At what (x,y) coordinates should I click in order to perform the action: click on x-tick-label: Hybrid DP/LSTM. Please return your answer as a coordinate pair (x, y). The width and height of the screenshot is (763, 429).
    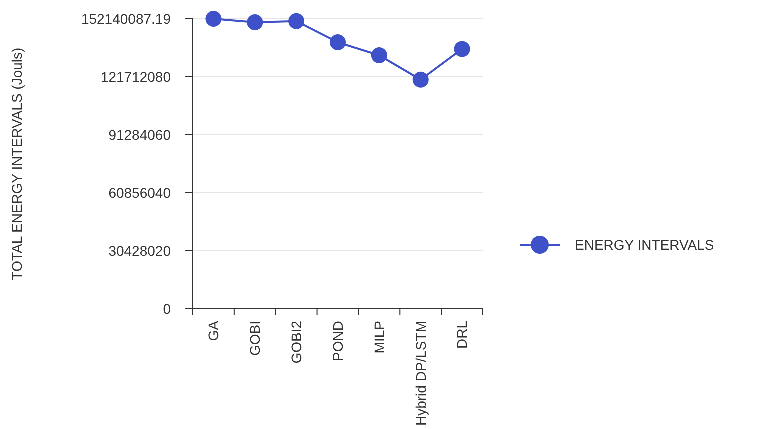
    Looking at the image, I should click on (420, 373).